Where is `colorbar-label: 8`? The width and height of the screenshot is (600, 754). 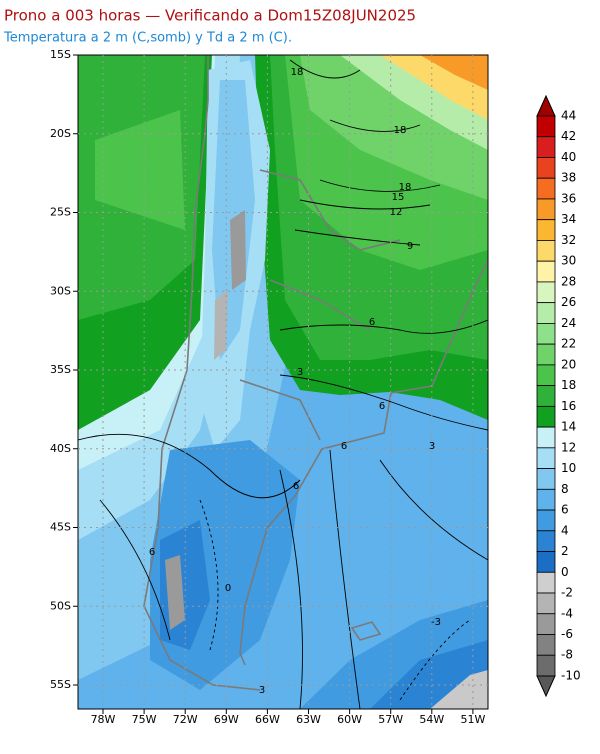 colorbar-label: 8 is located at coordinates (565, 489).